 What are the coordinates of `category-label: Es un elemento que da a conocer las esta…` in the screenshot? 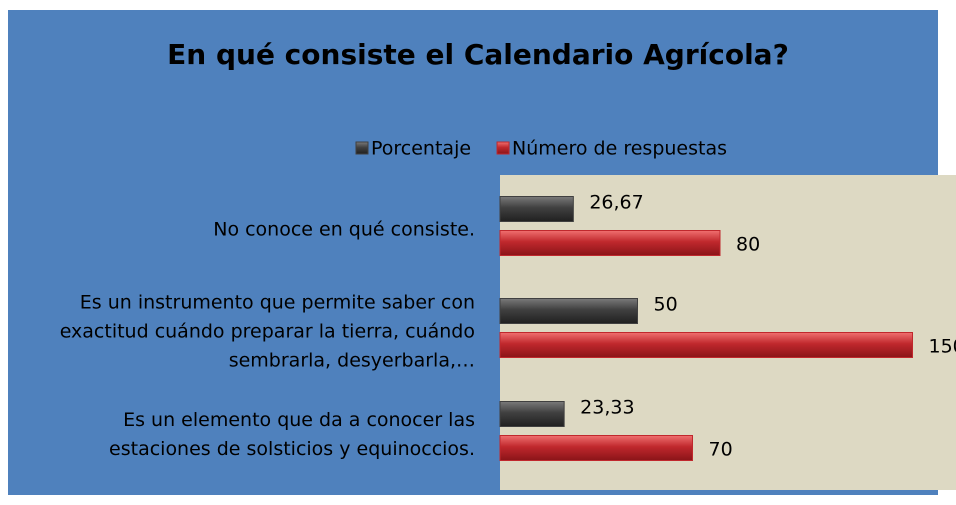 It's located at (292, 434).